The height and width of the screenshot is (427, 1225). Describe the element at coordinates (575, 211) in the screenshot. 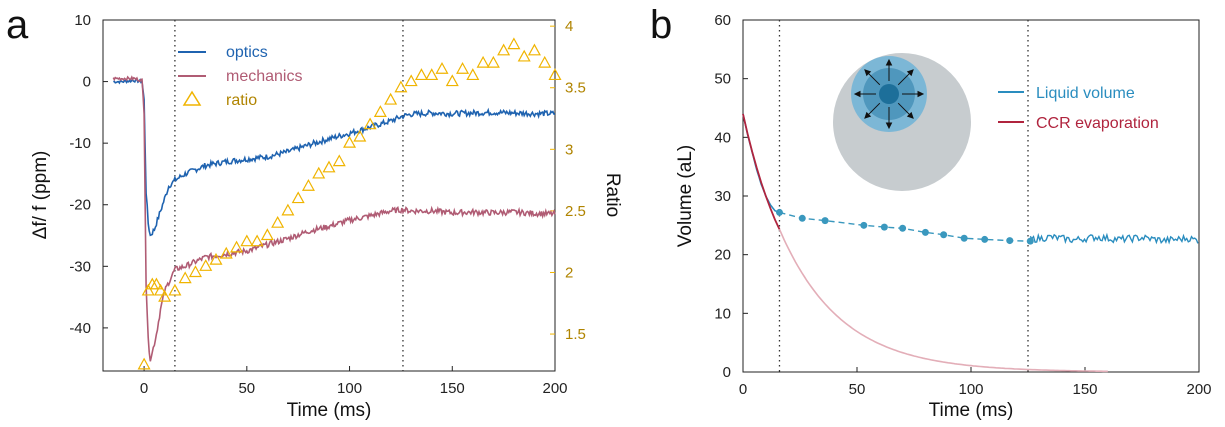

I see `a-y2tick-label-2: 2.5` at that location.